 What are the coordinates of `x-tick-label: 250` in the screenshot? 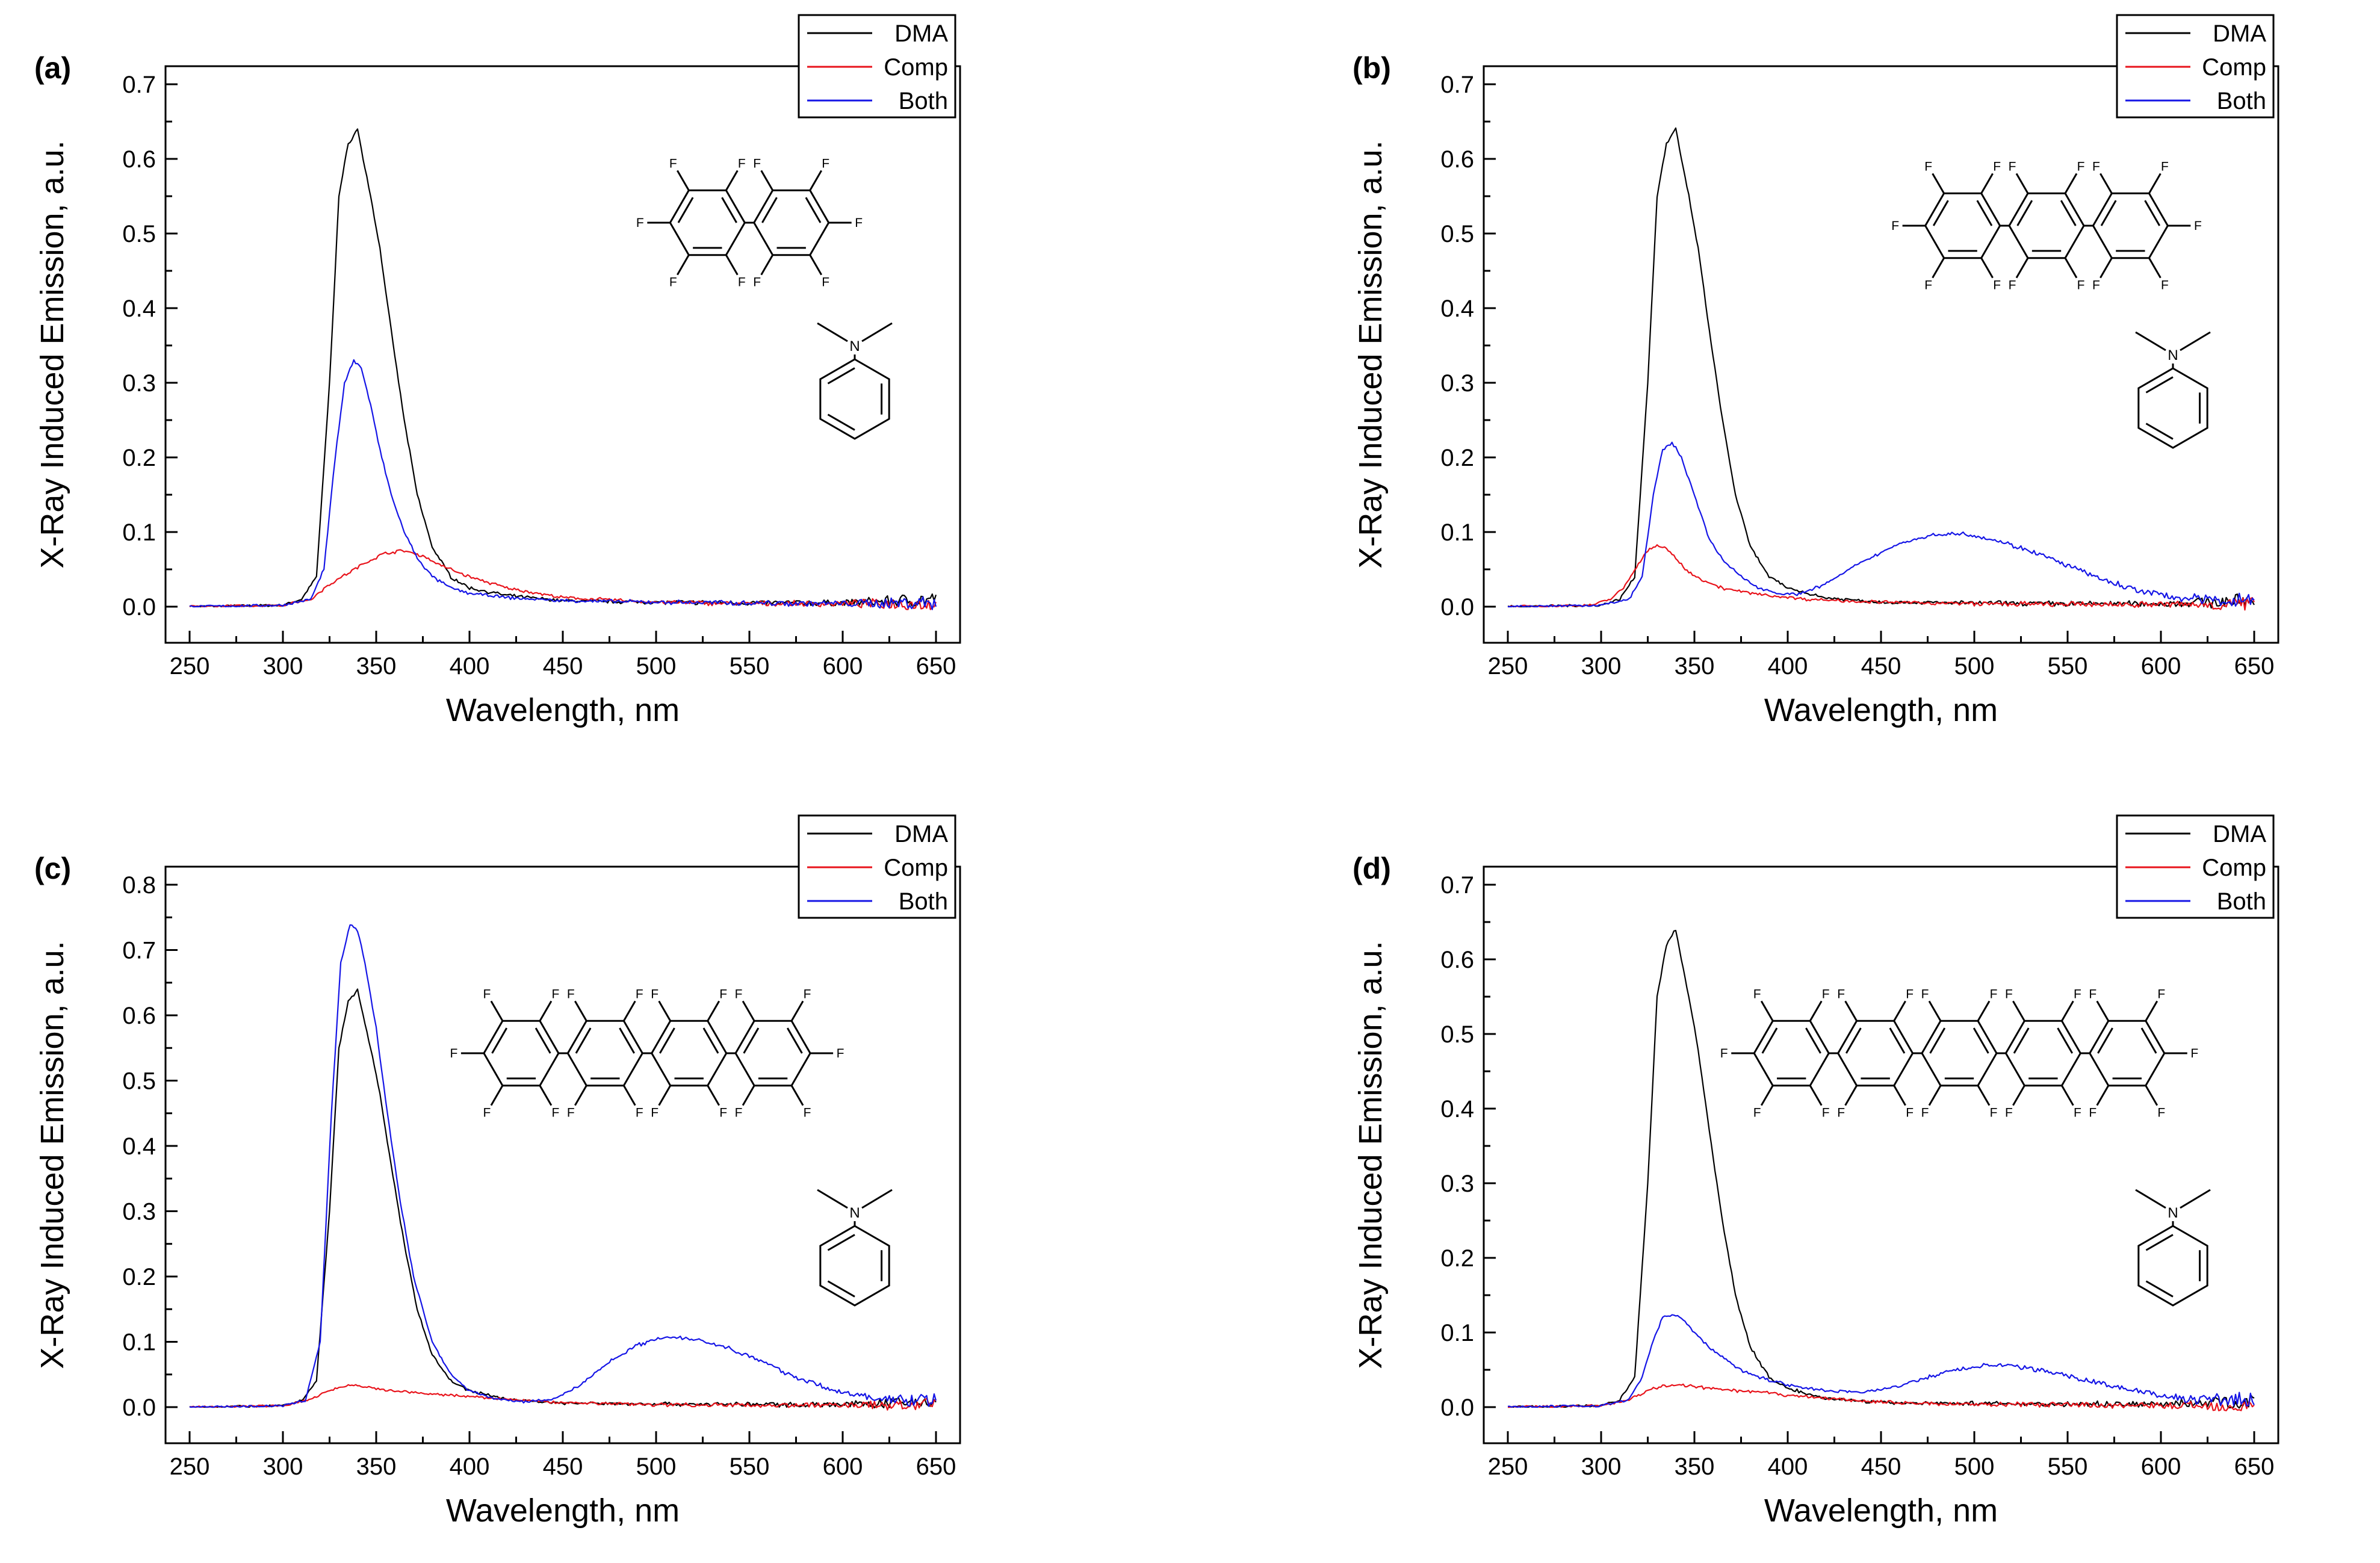 It's located at (1508, 666).